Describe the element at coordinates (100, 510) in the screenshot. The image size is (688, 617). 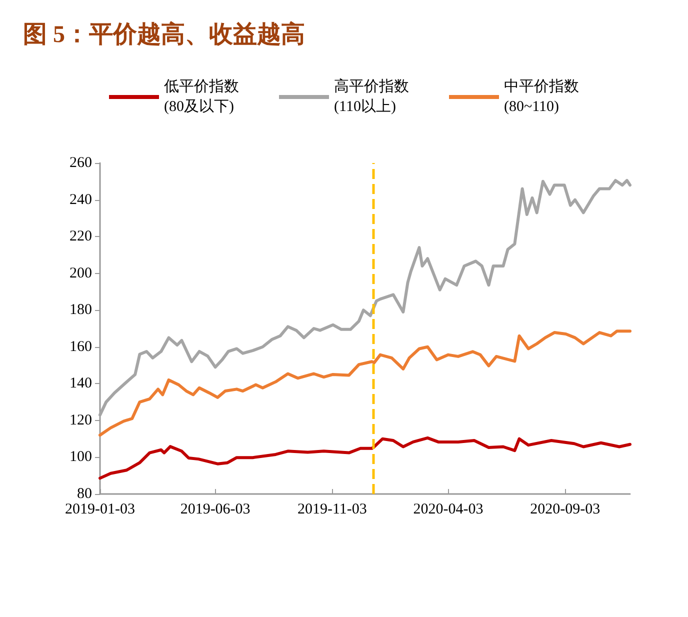
I see `x-tick-label: 2019-01-03` at that location.